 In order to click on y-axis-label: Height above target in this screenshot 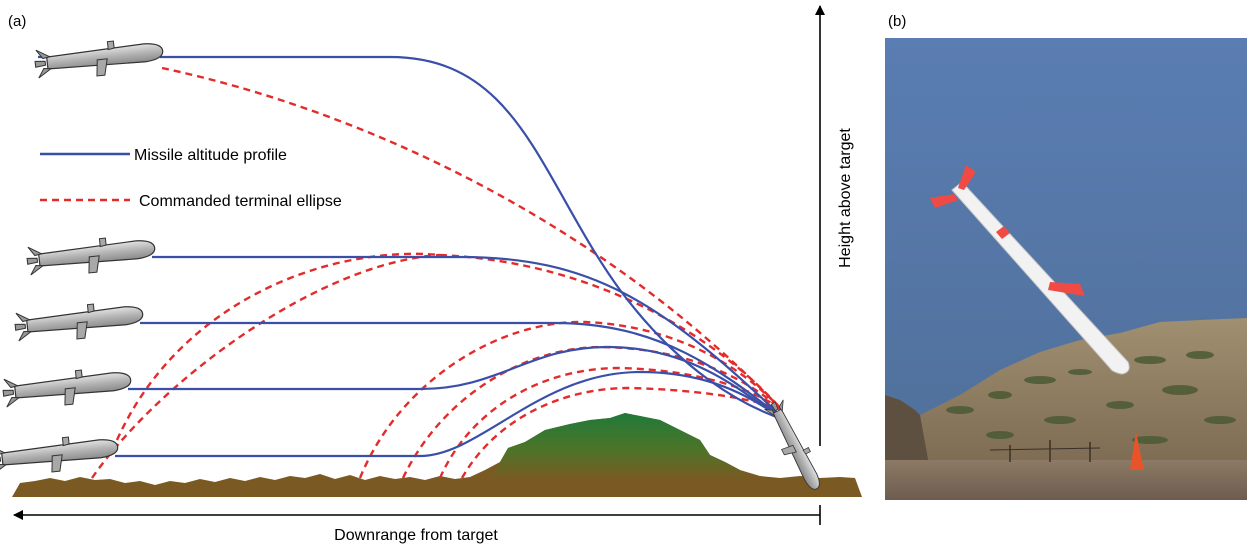, I will do `click(845, 198)`.